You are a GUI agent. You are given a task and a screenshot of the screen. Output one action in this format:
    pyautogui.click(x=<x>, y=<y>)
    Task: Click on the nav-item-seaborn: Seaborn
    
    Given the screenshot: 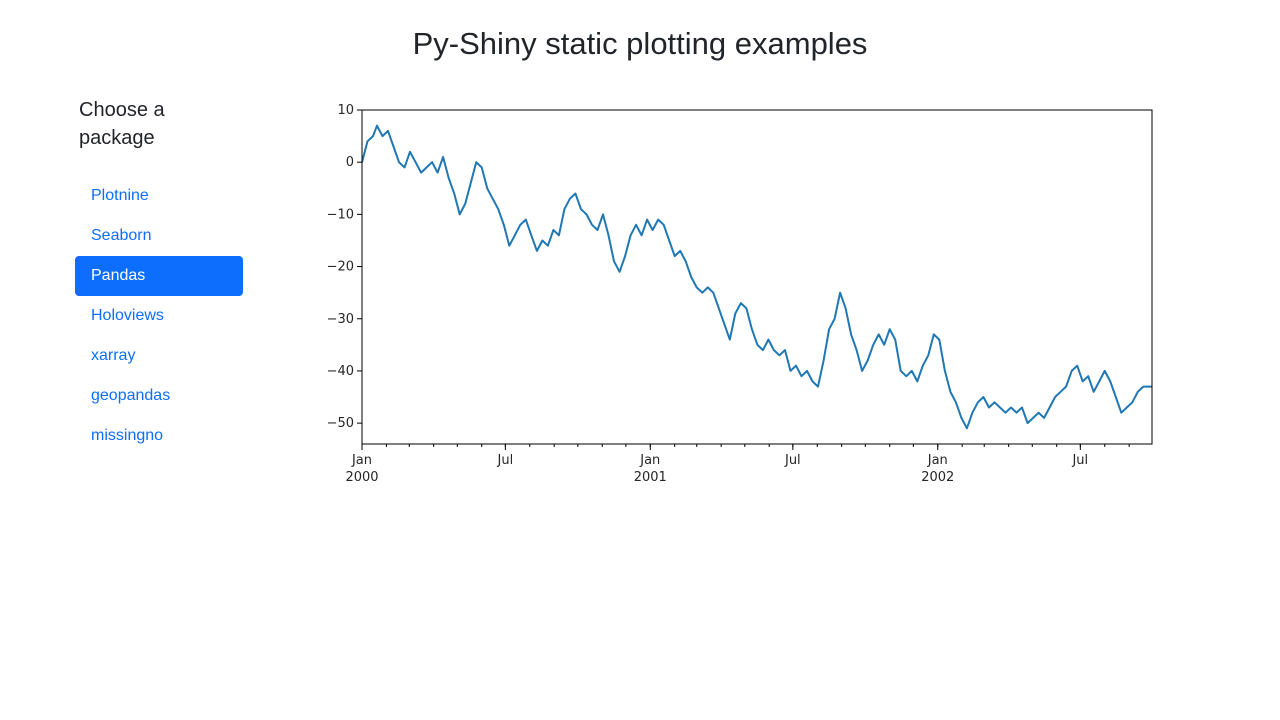 What is the action you would take?
    pyautogui.click(x=121, y=235)
    